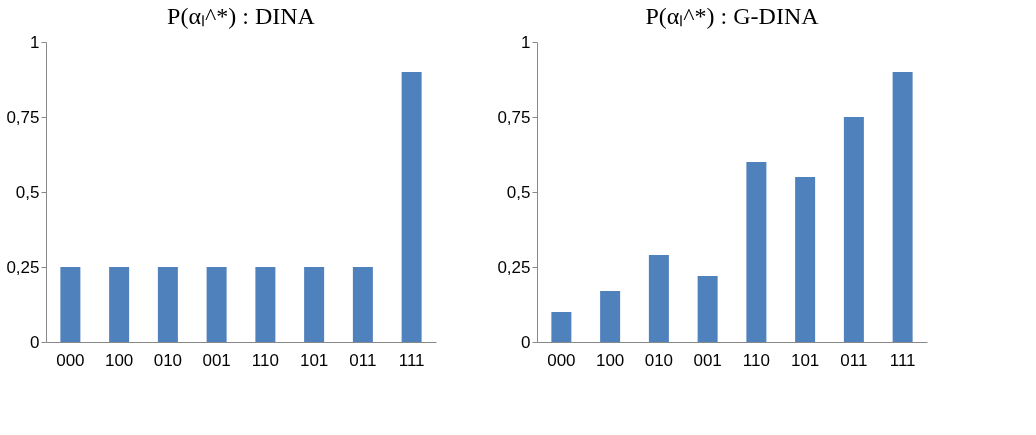  Describe the element at coordinates (241, 16) in the screenshot. I see `chart-title: P(αₗ^*) : DINA` at that location.